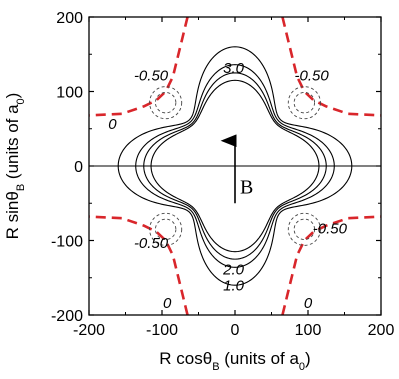 This screenshot has height=379, width=399. Describe the element at coordinates (381, 330) in the screenshot. I see `x-tick-label: 200` at that location.